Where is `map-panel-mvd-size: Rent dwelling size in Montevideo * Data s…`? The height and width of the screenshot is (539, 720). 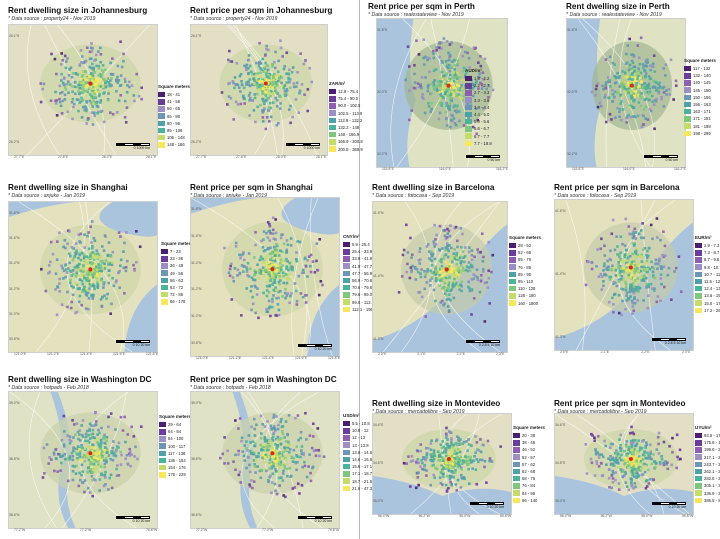 map-panel-mvd-size: Rent dwelling size in Montevideo * Data s… is located at coordinates (460, 464).